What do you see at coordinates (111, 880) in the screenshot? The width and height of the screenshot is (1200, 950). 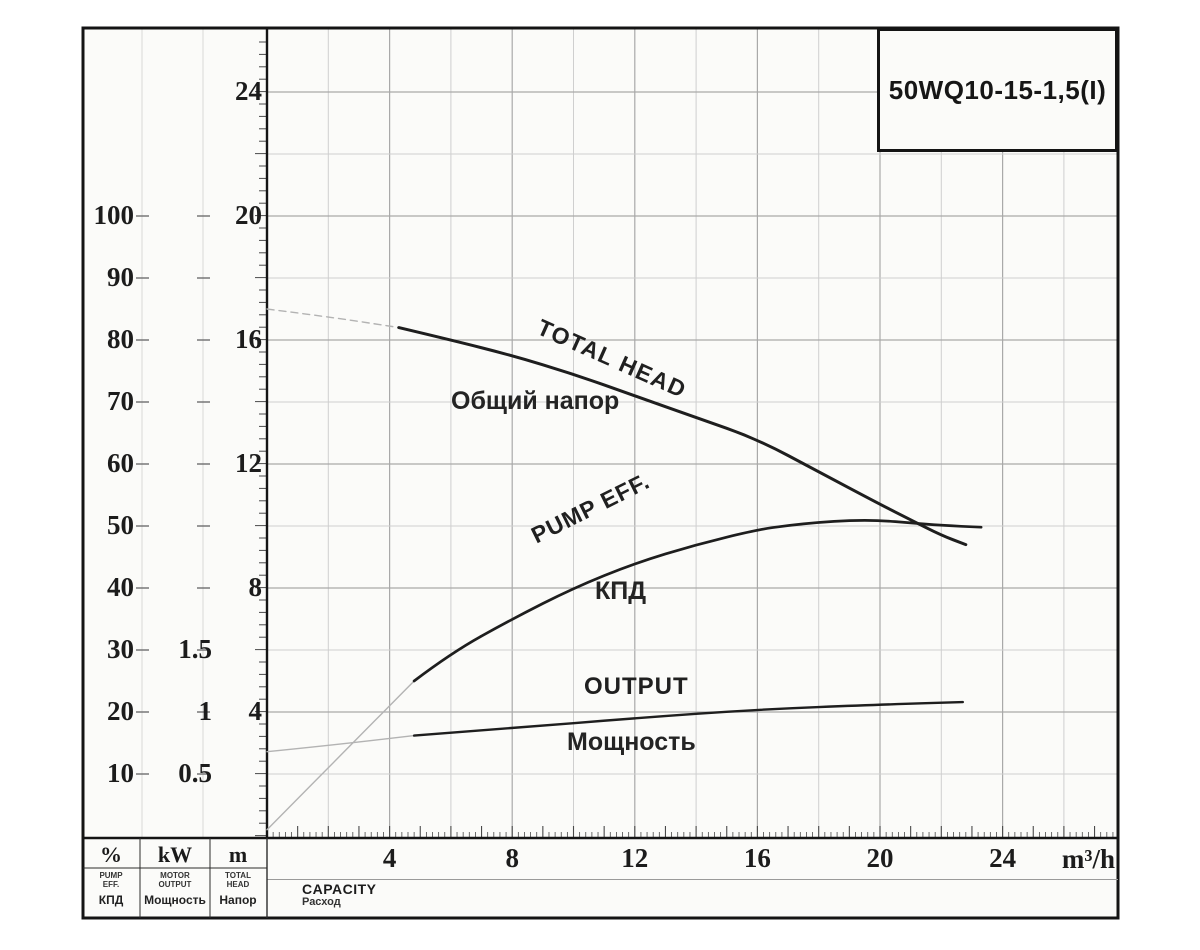 I see `legend-en-0: PUMP EFF.` at bounding box center [111, 880].